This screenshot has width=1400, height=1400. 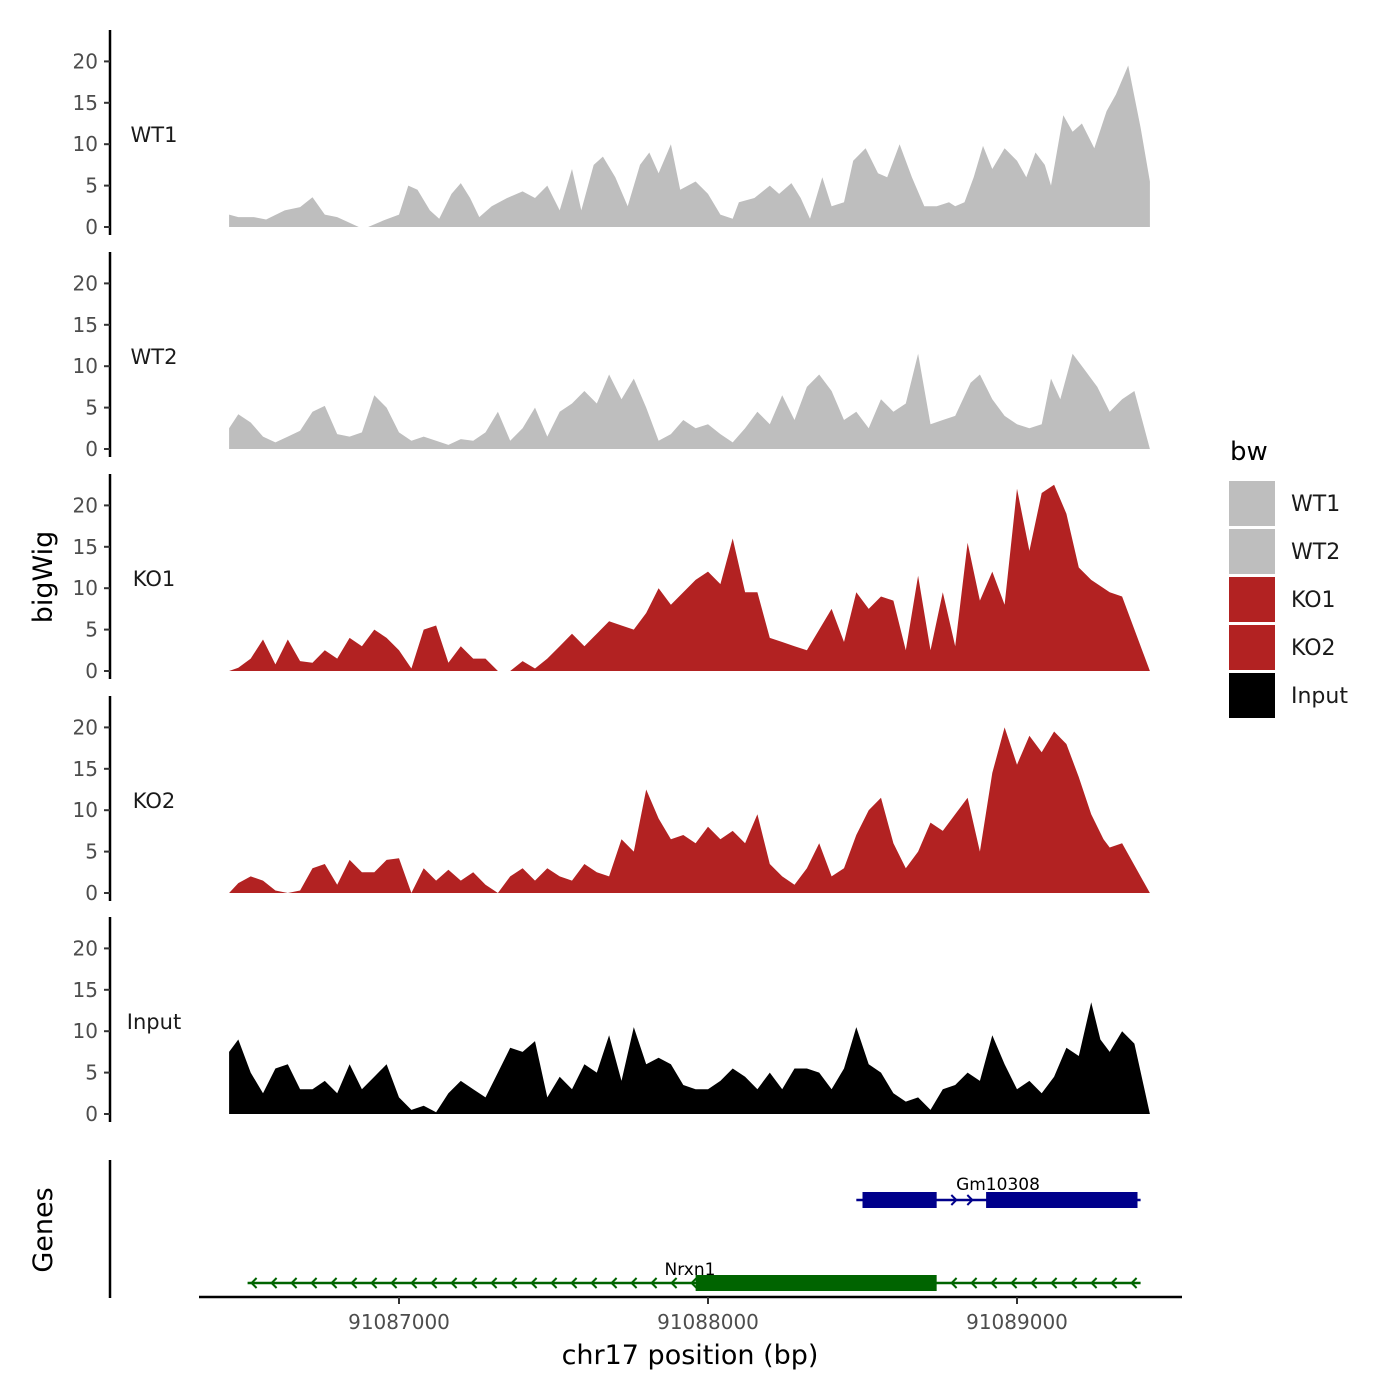 What do you see at coordinates (689, 1058) in the screenshot?
I see `coverage-area-input` at bounding box center [689, 1058].